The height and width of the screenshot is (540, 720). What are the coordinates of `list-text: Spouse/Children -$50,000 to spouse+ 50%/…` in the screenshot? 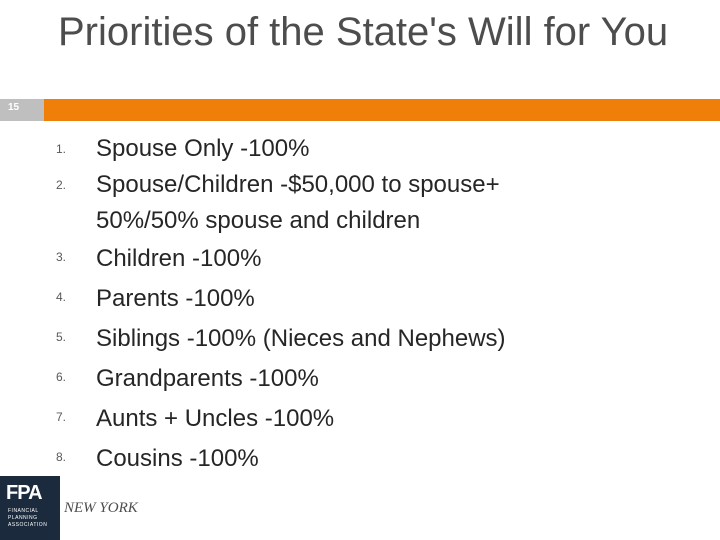 It's located at (298, 203).